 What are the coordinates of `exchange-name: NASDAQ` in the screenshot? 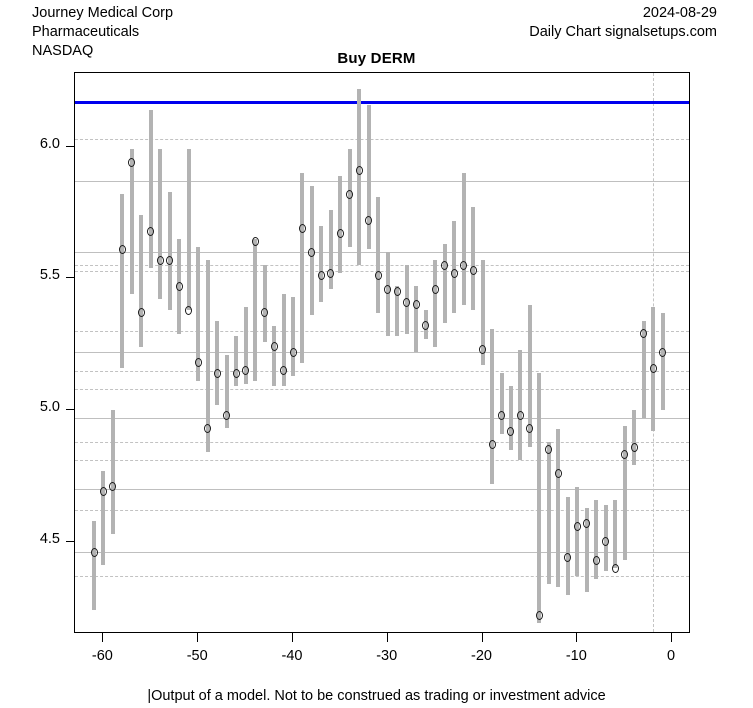 It's located at (63, 51).